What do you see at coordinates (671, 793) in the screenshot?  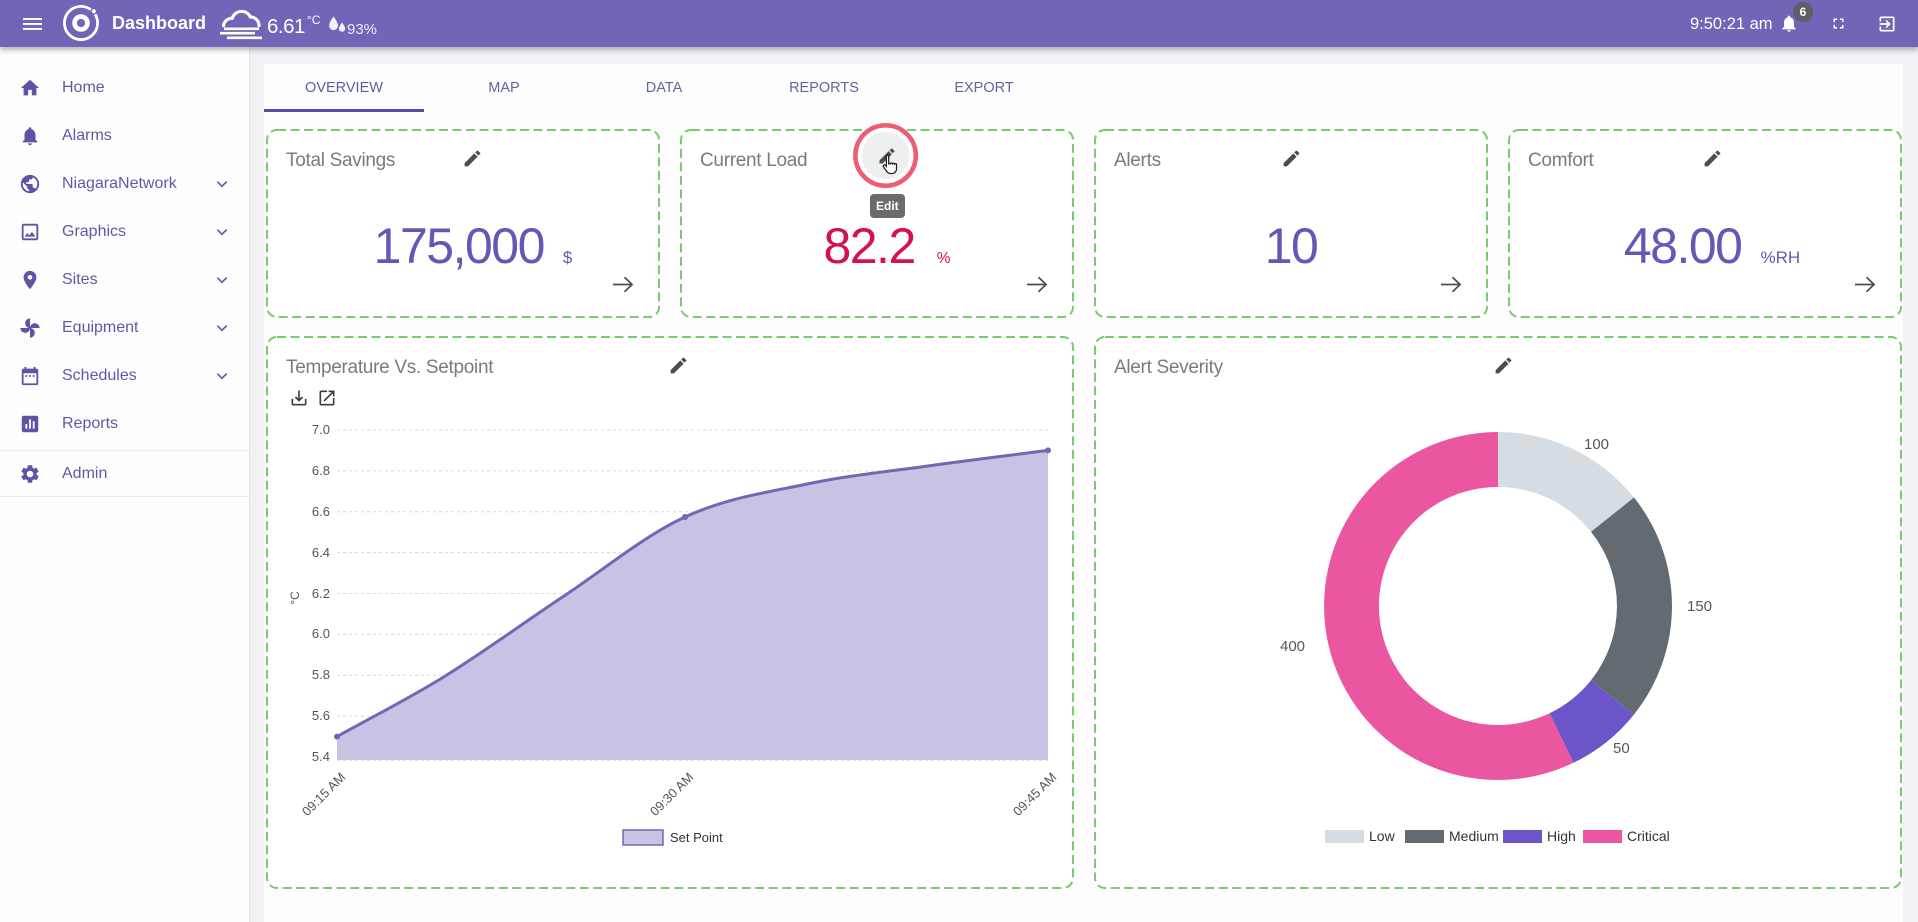 I see `svg-text: 09:30 AM` at bounding box center [671, 793].